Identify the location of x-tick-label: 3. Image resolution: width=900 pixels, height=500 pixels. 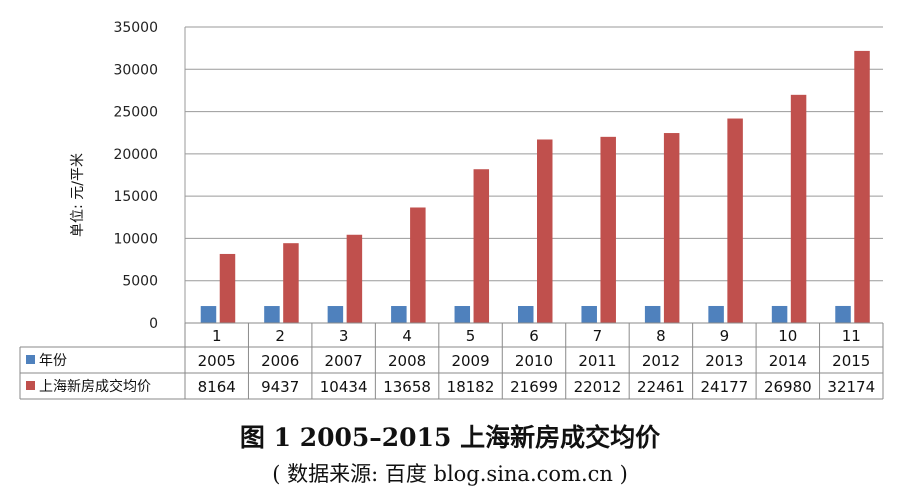
(344, 336).